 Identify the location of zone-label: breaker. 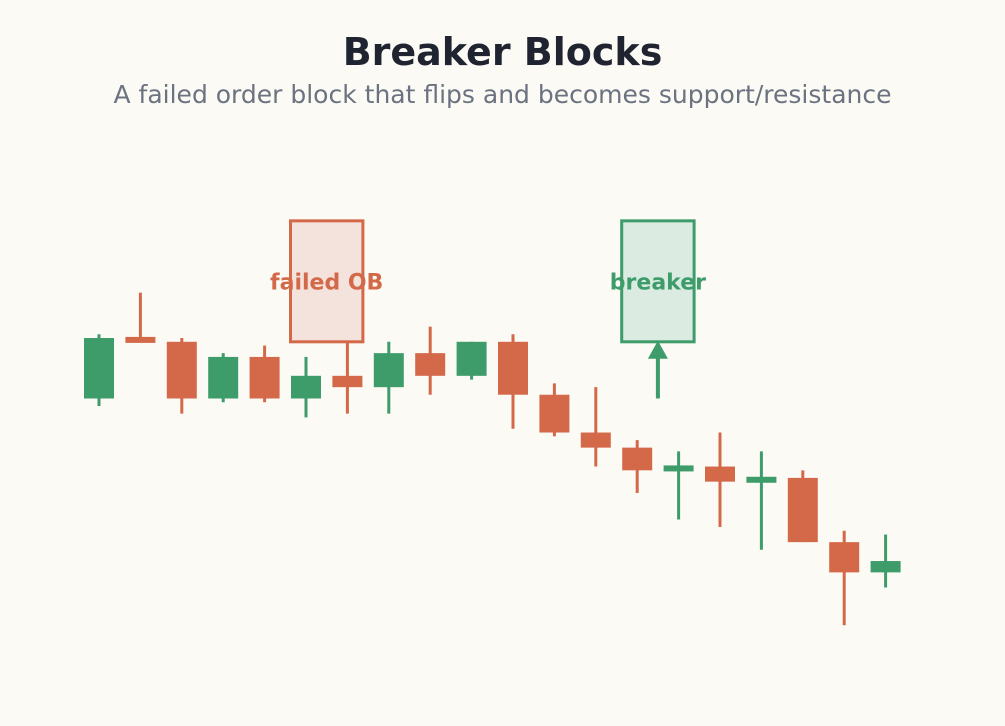
(658, 282).